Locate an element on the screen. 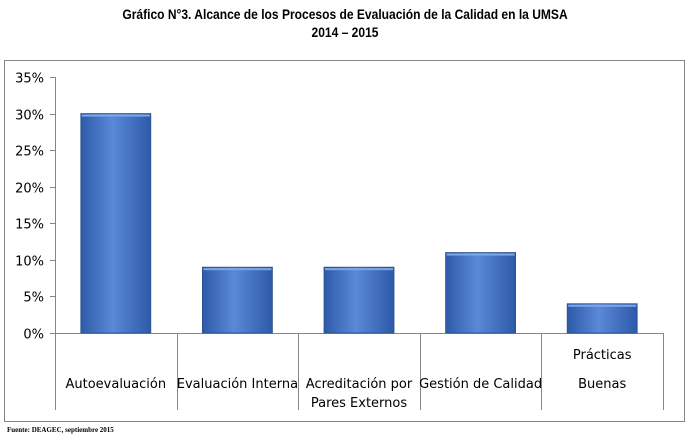 The height and width of the screenshot is (448, 690). y-tick-label: 20% is located at coordinates (29, 189).